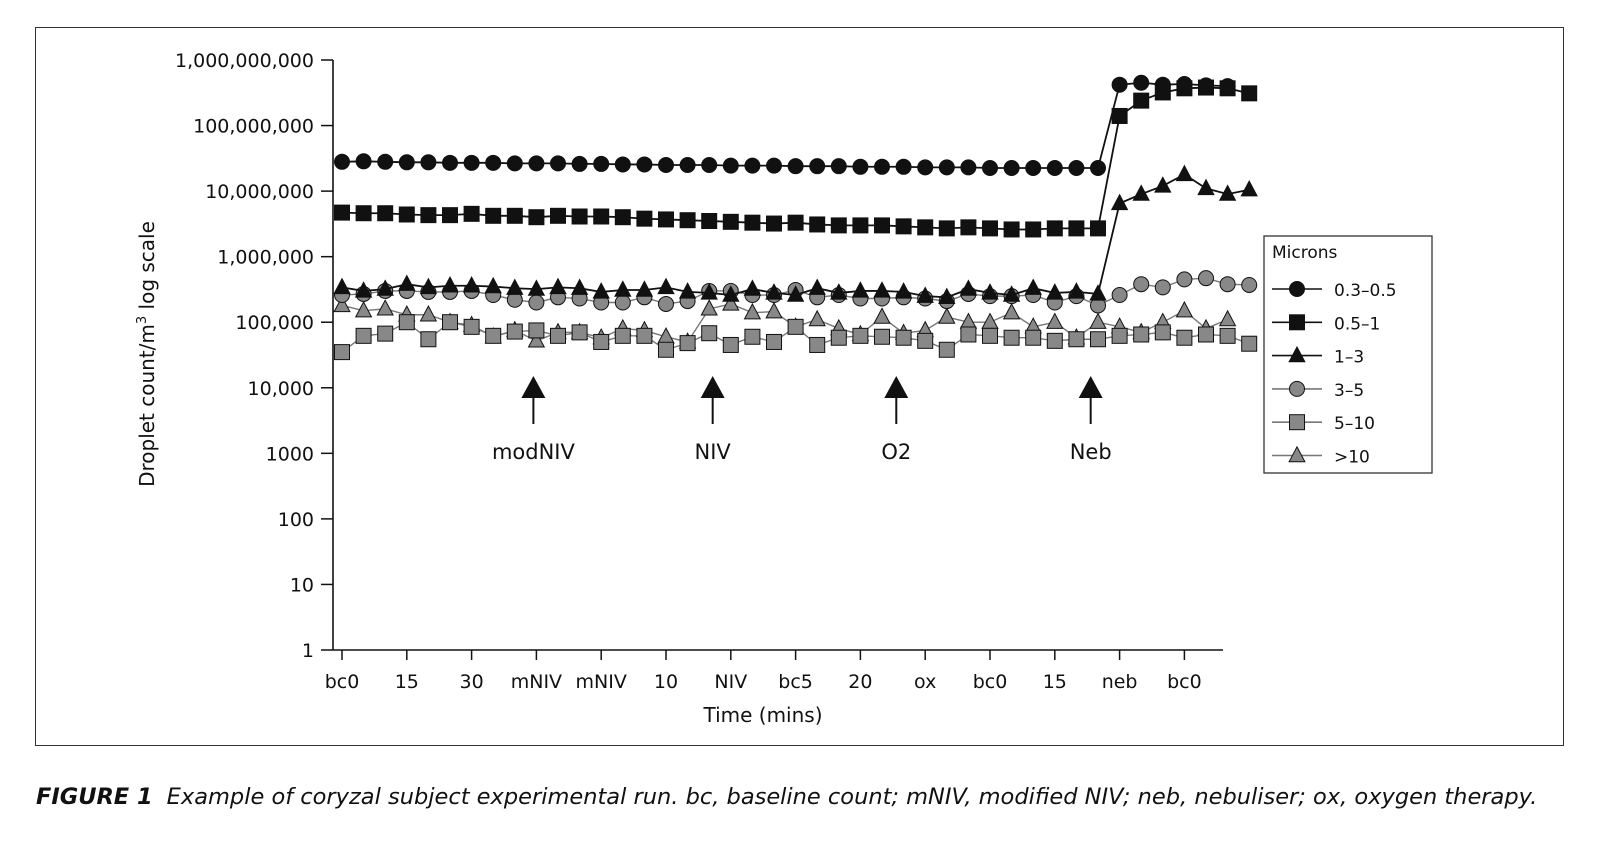  I want to click on legend-label: 3–5, so click(1349, 391).